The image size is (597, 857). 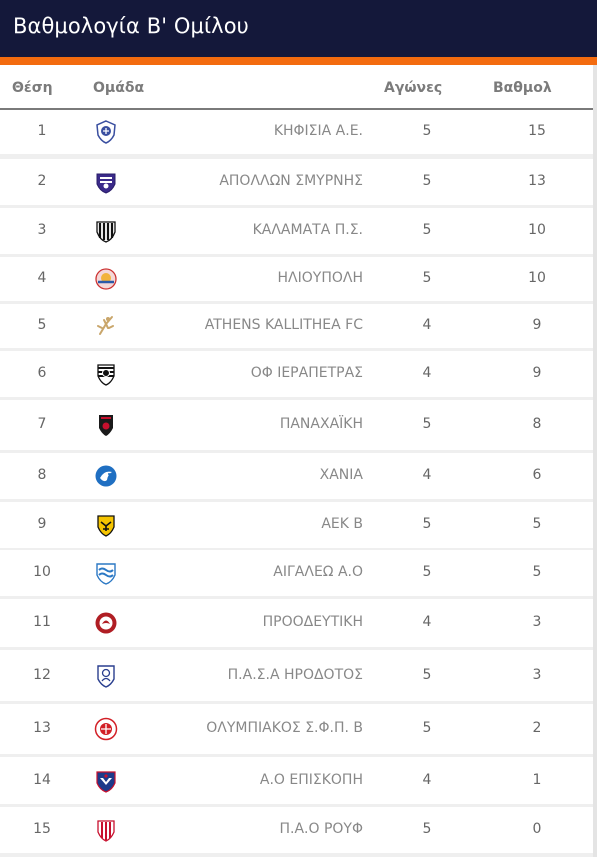 I want to click on table-row: 4 ΗΛΙΟΥΠΟΛΗ 5 10, so click(x=296, y=279).